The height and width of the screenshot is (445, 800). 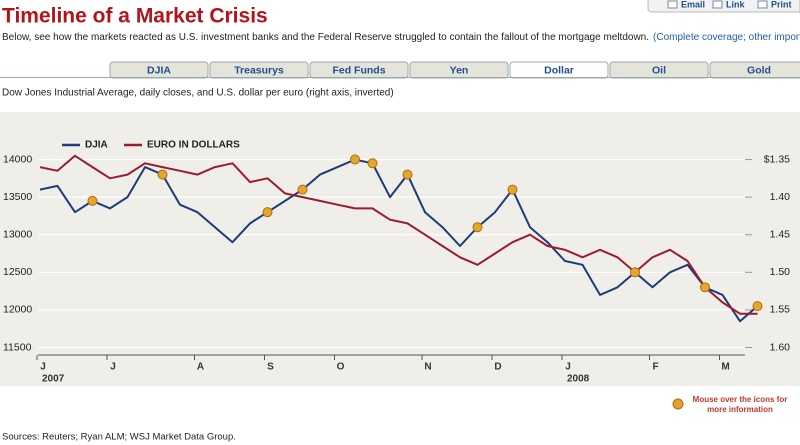 I want to click on tab-label: Dollar, so click(x=559, y=70).